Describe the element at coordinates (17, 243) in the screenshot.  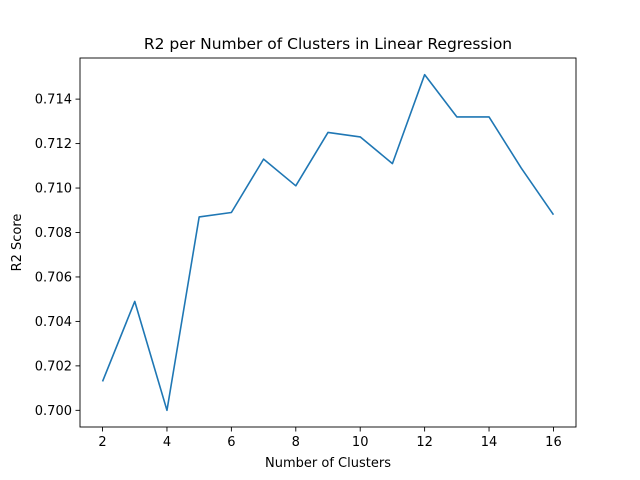
I see `y-axis-label: R2 Score` at that location.